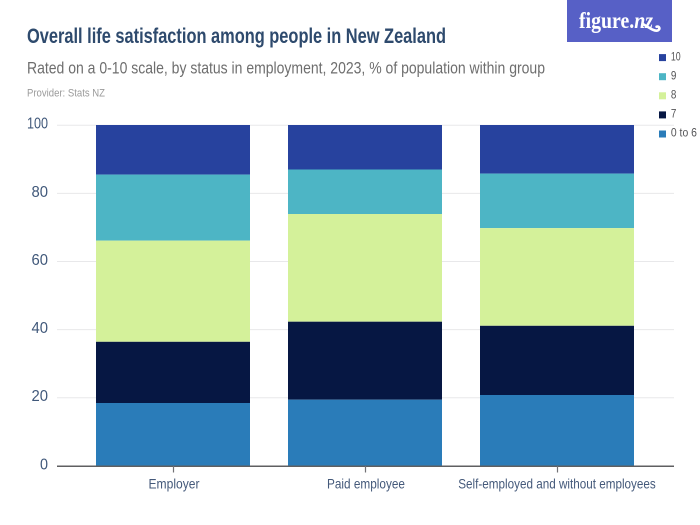 Image resolution: width=700 pixels, height=525 pixels. What do you see at coordinates (676, 56) in the screenshot?
I see `svg-text: 10` at bounding box center [676, 56].